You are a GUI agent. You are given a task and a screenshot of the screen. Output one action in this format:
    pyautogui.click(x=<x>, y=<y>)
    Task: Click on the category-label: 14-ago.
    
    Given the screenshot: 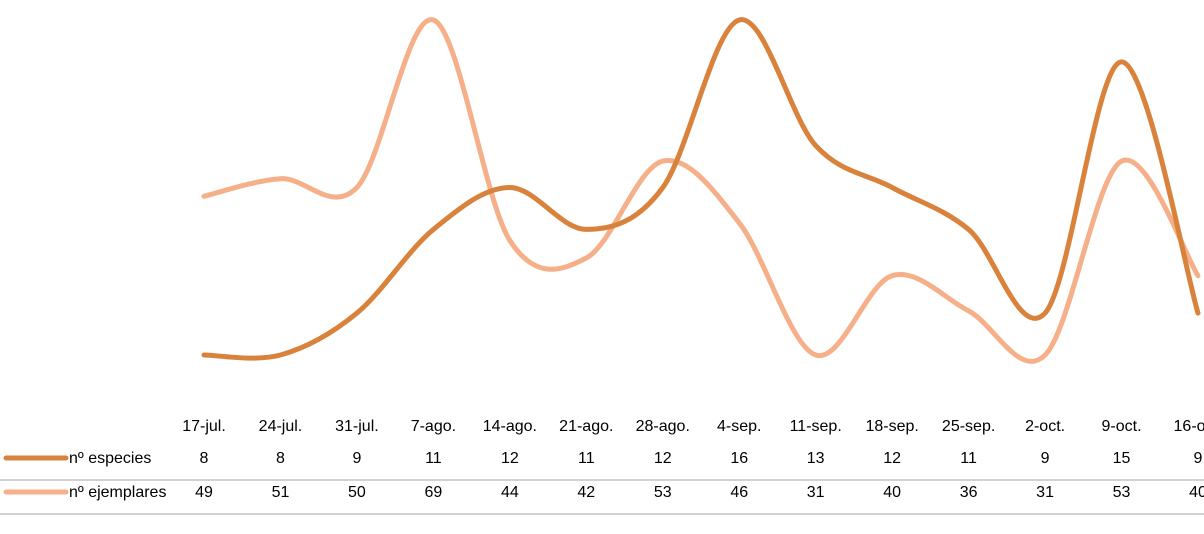 What is the action you would take?
    pyautogui.click(x=510, y=426)
    